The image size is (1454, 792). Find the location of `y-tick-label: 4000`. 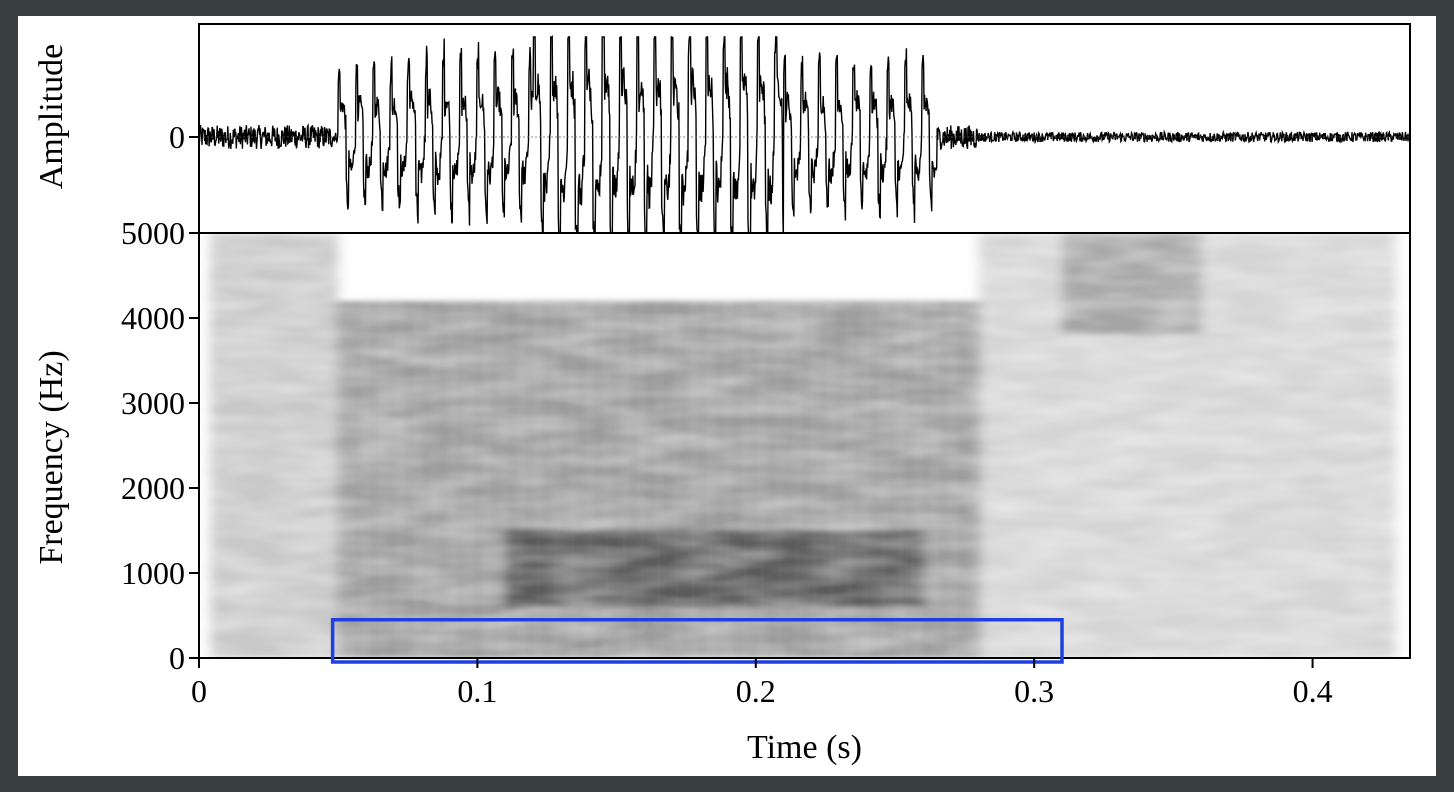

y-tick-label: 4000 is located at coordinates (153, 318).